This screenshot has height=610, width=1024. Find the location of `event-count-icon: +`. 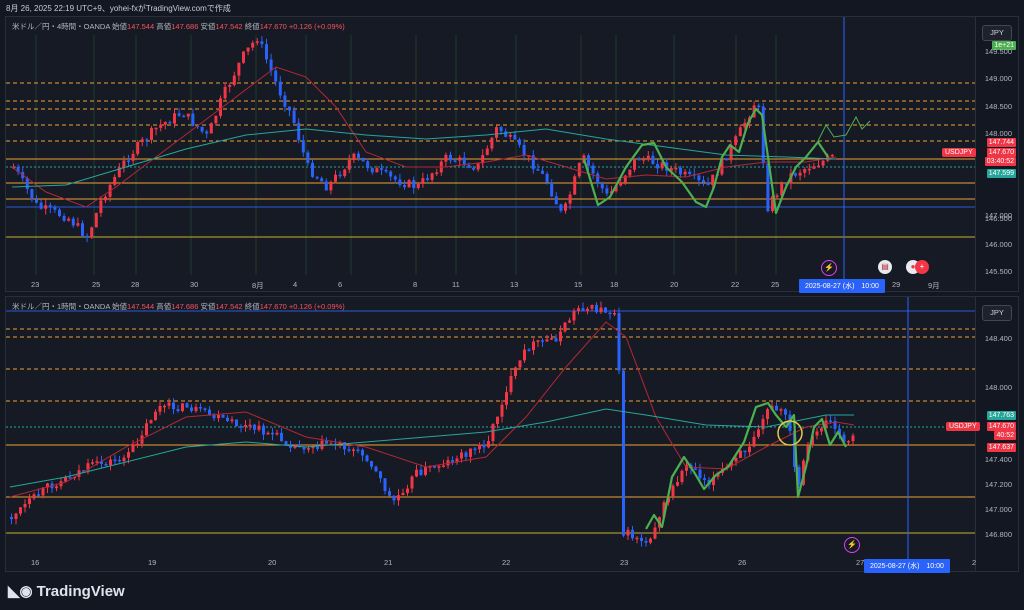

event-count-icon: + is located at coordinates (922, 267).